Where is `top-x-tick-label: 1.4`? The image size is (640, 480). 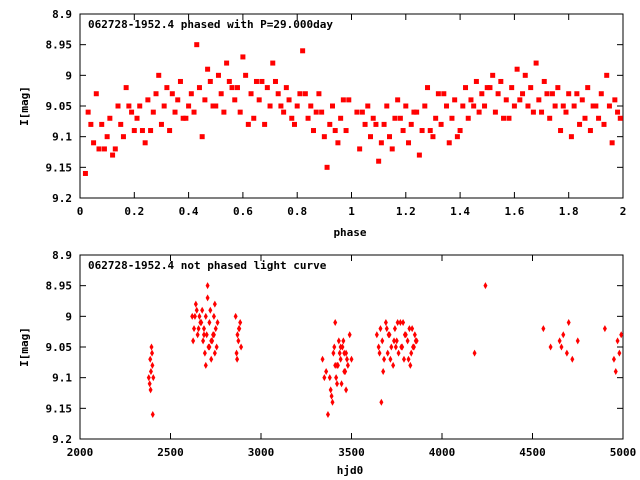
top-x-tick-label: 1.4 is located at coordinates (460, 211).